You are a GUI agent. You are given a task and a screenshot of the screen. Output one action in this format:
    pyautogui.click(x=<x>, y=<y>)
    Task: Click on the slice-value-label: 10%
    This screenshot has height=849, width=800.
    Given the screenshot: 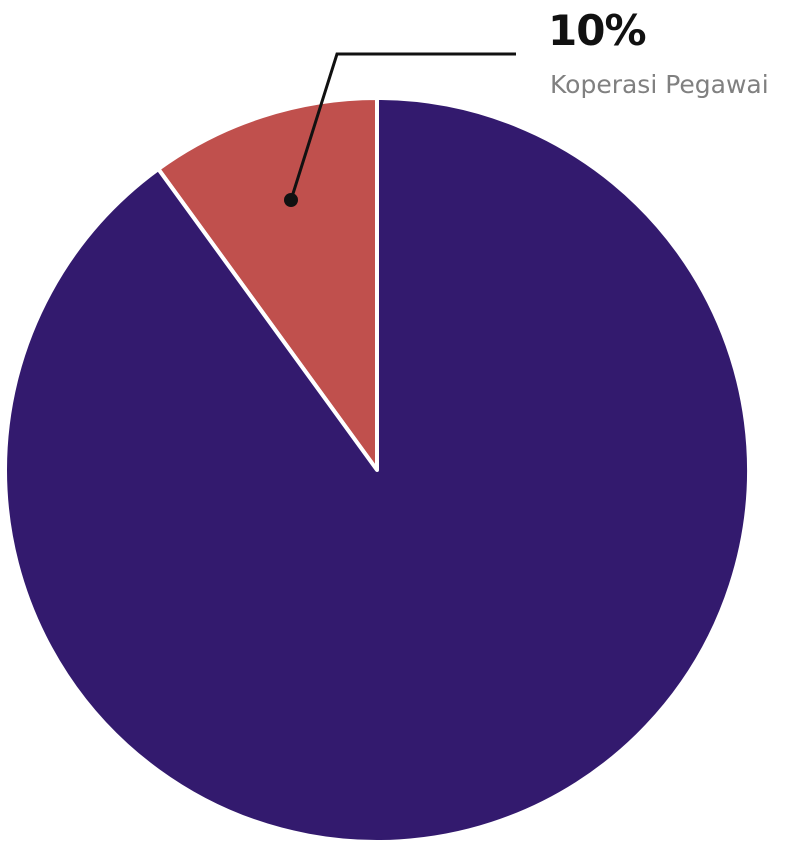 What is the action you would take?
    pyautogui.click(x=597, y=30)
    